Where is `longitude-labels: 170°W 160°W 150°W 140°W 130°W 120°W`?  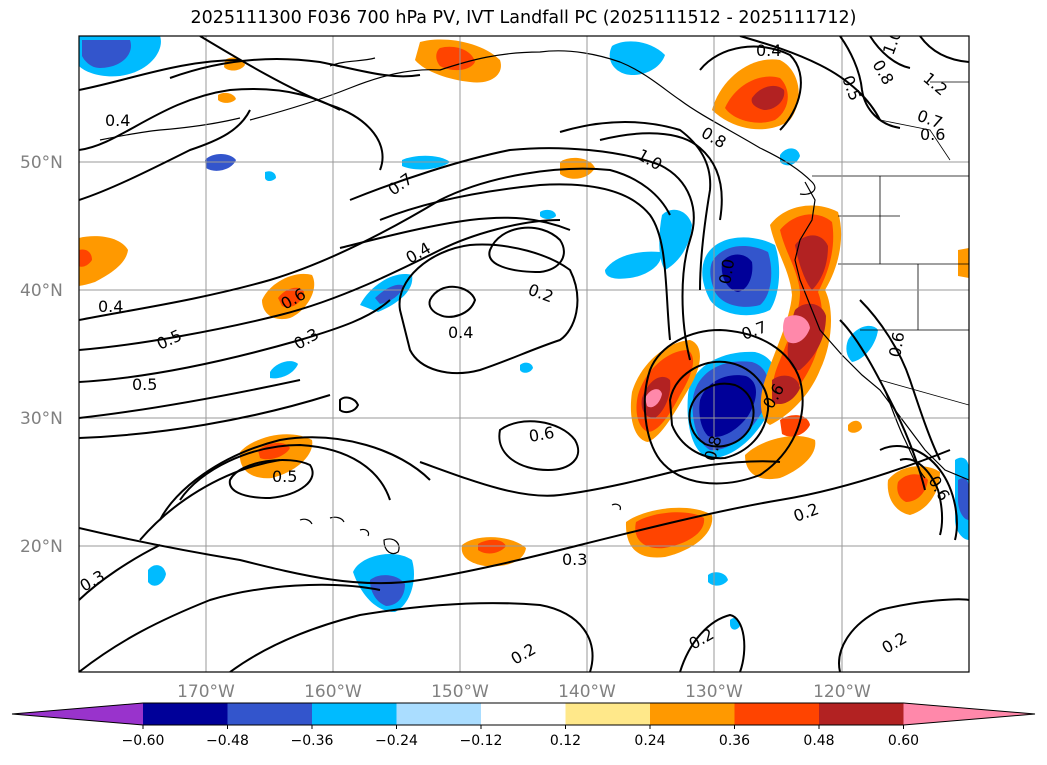
longitude-labels: 170°W 160°W 150°W 140°W 130°W 120°W is located at coordinates (524, 692).